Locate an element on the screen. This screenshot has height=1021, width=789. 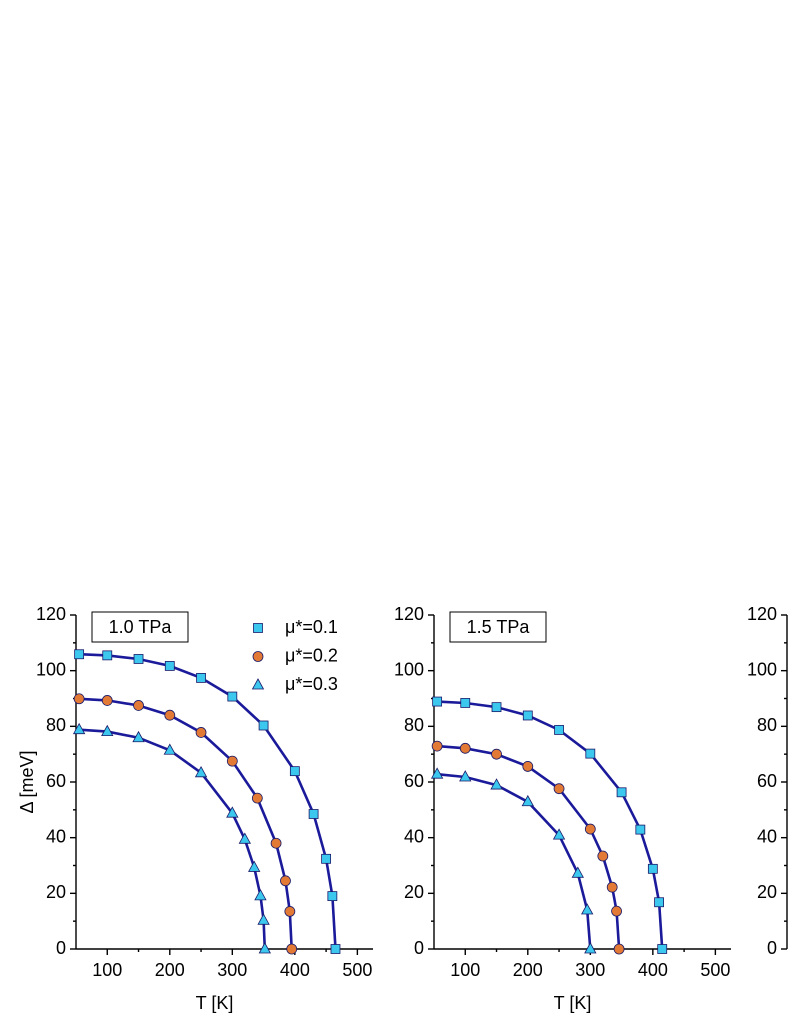
annotation: 1.5 TPa is located at coordinates (499, 627).